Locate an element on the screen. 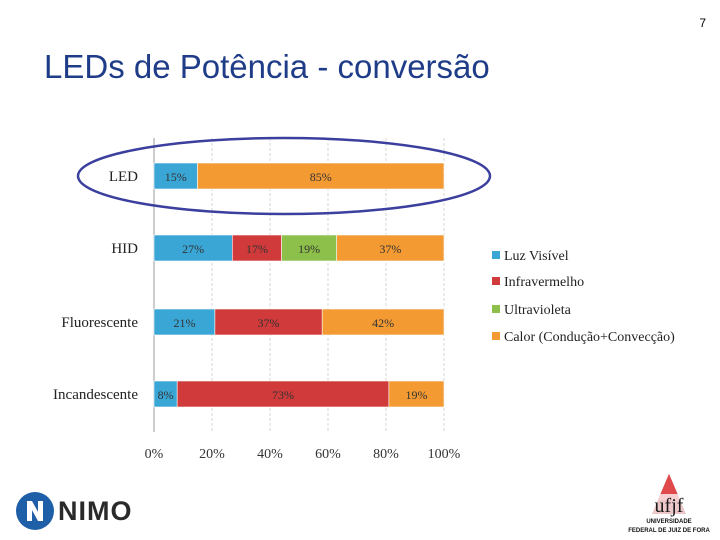 This screenshot has width=720, height=540. data-label: 8% is located at coordinates (166, 395).